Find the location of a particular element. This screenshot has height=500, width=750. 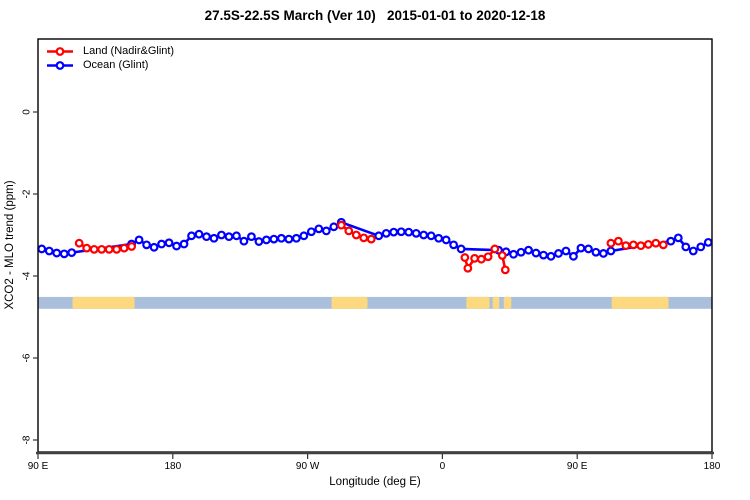

legend-item-ocean: Ocean (Glint) is located at coordinates (109, 65).